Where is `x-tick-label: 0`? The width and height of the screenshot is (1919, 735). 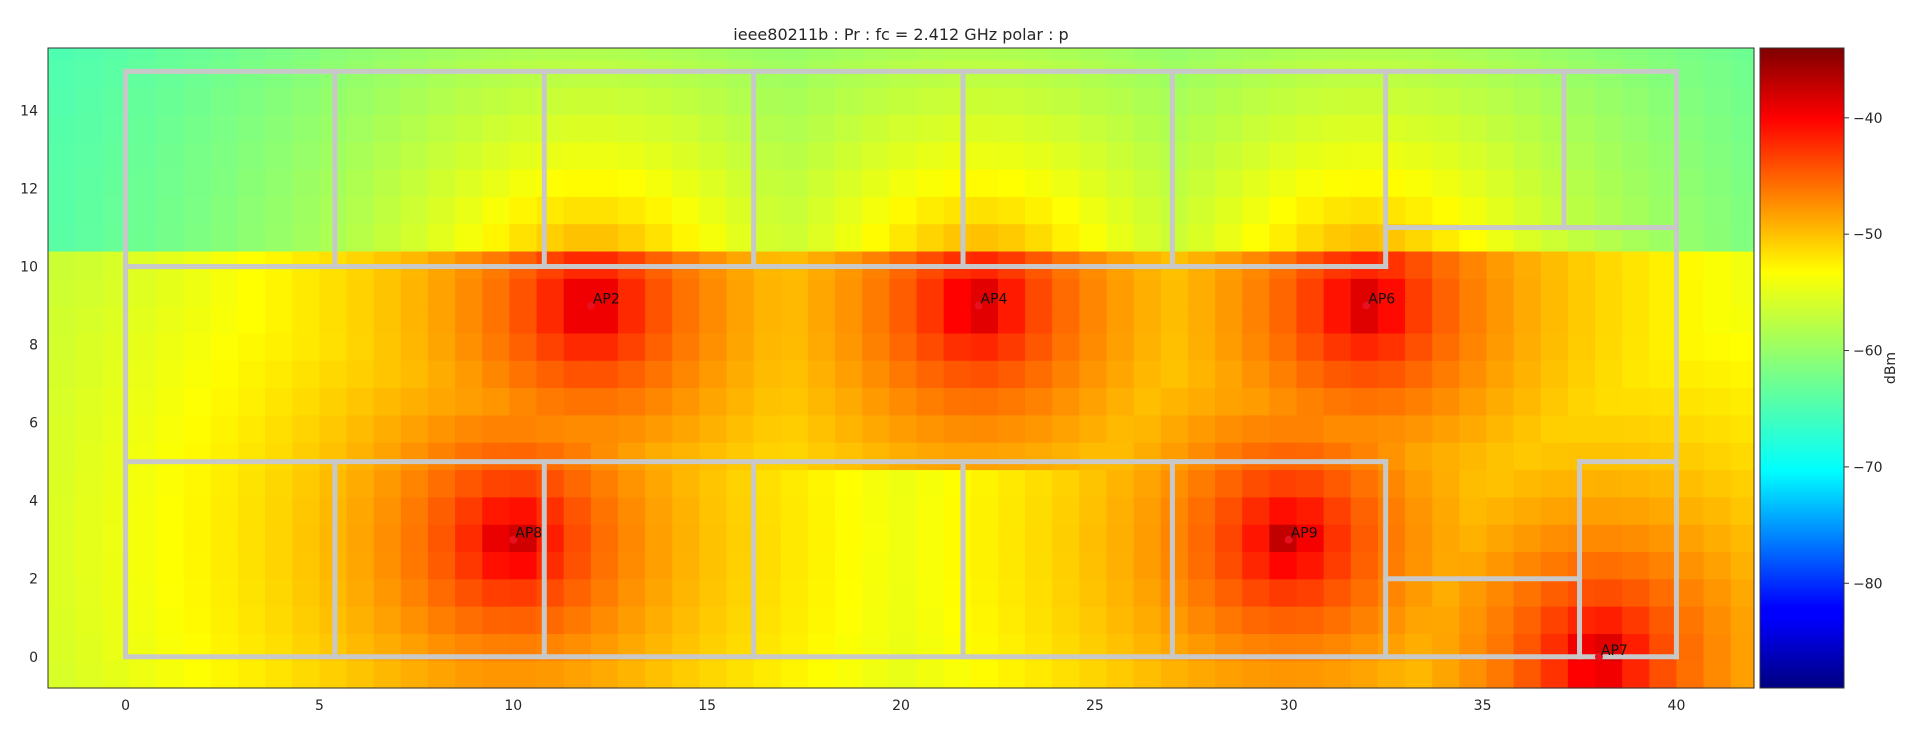 x-tick-label: 0 is located at coordinates (125, 706).